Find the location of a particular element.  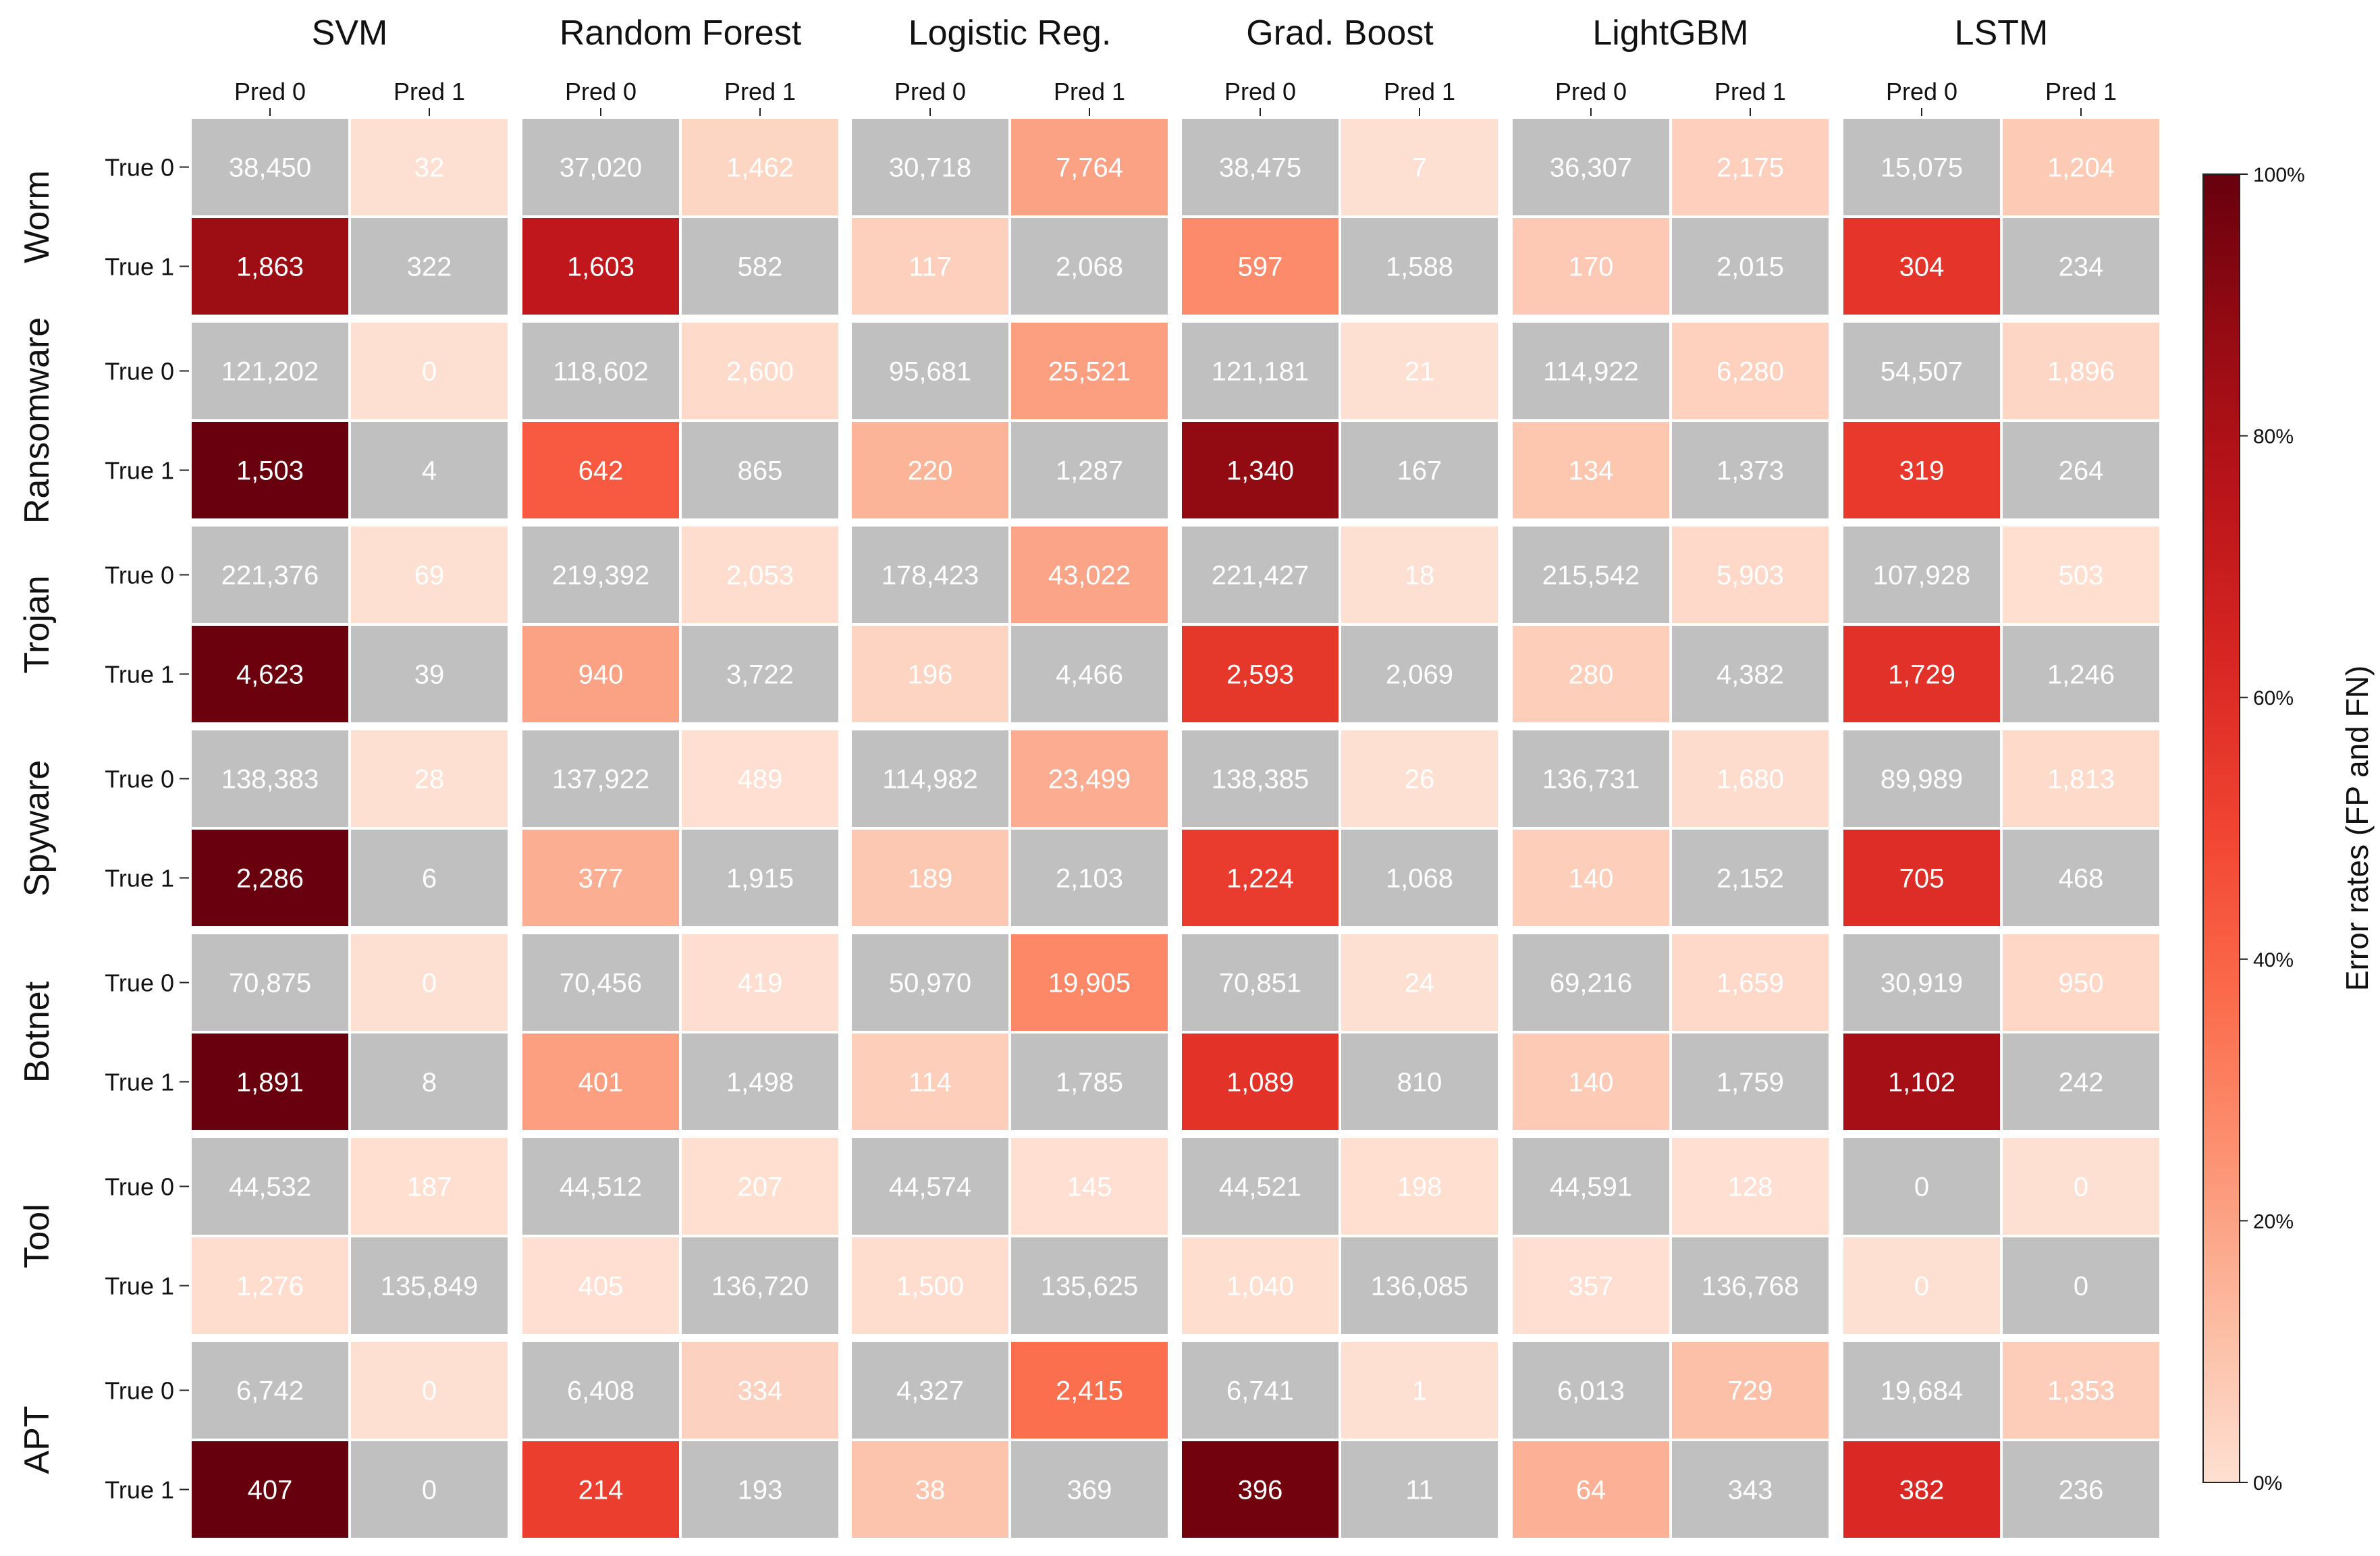

cell-value: 145 is located at coordinates (1089, 1187).